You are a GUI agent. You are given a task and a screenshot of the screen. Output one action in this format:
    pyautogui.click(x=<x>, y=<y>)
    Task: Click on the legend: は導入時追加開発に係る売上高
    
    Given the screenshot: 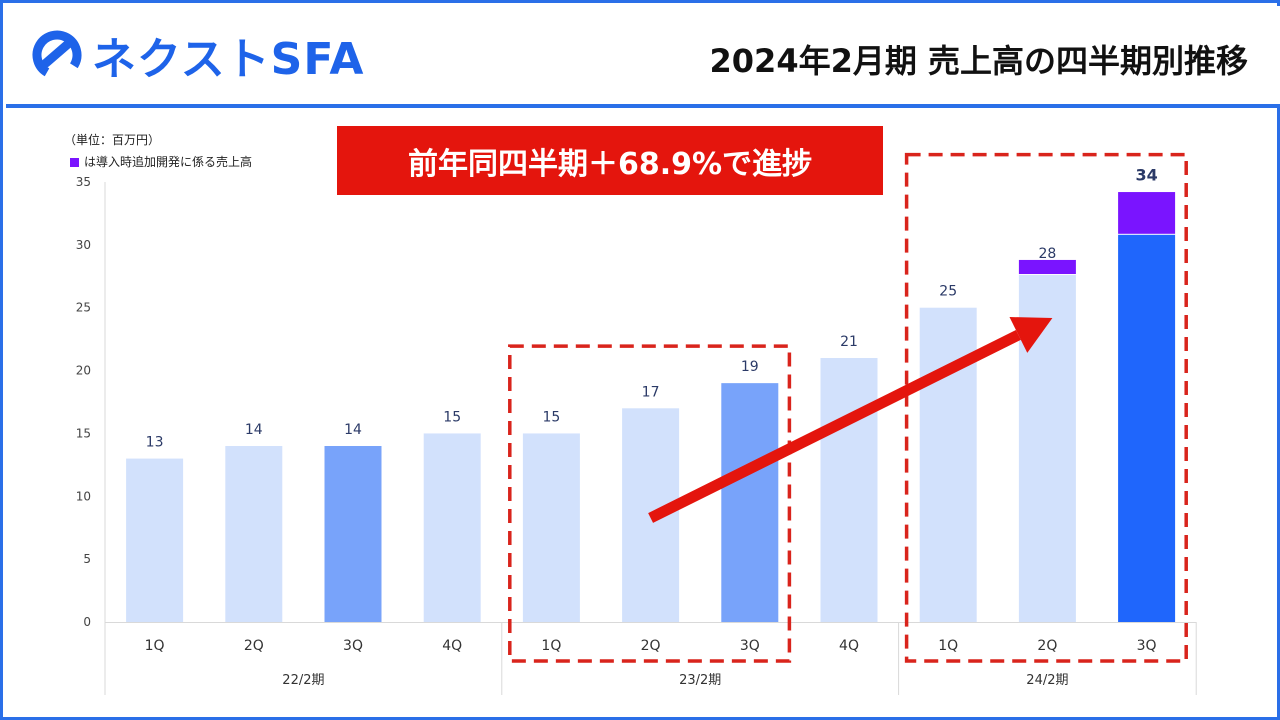 What is the action you would take?
    pyautogui.click(x=161, y=161)
    